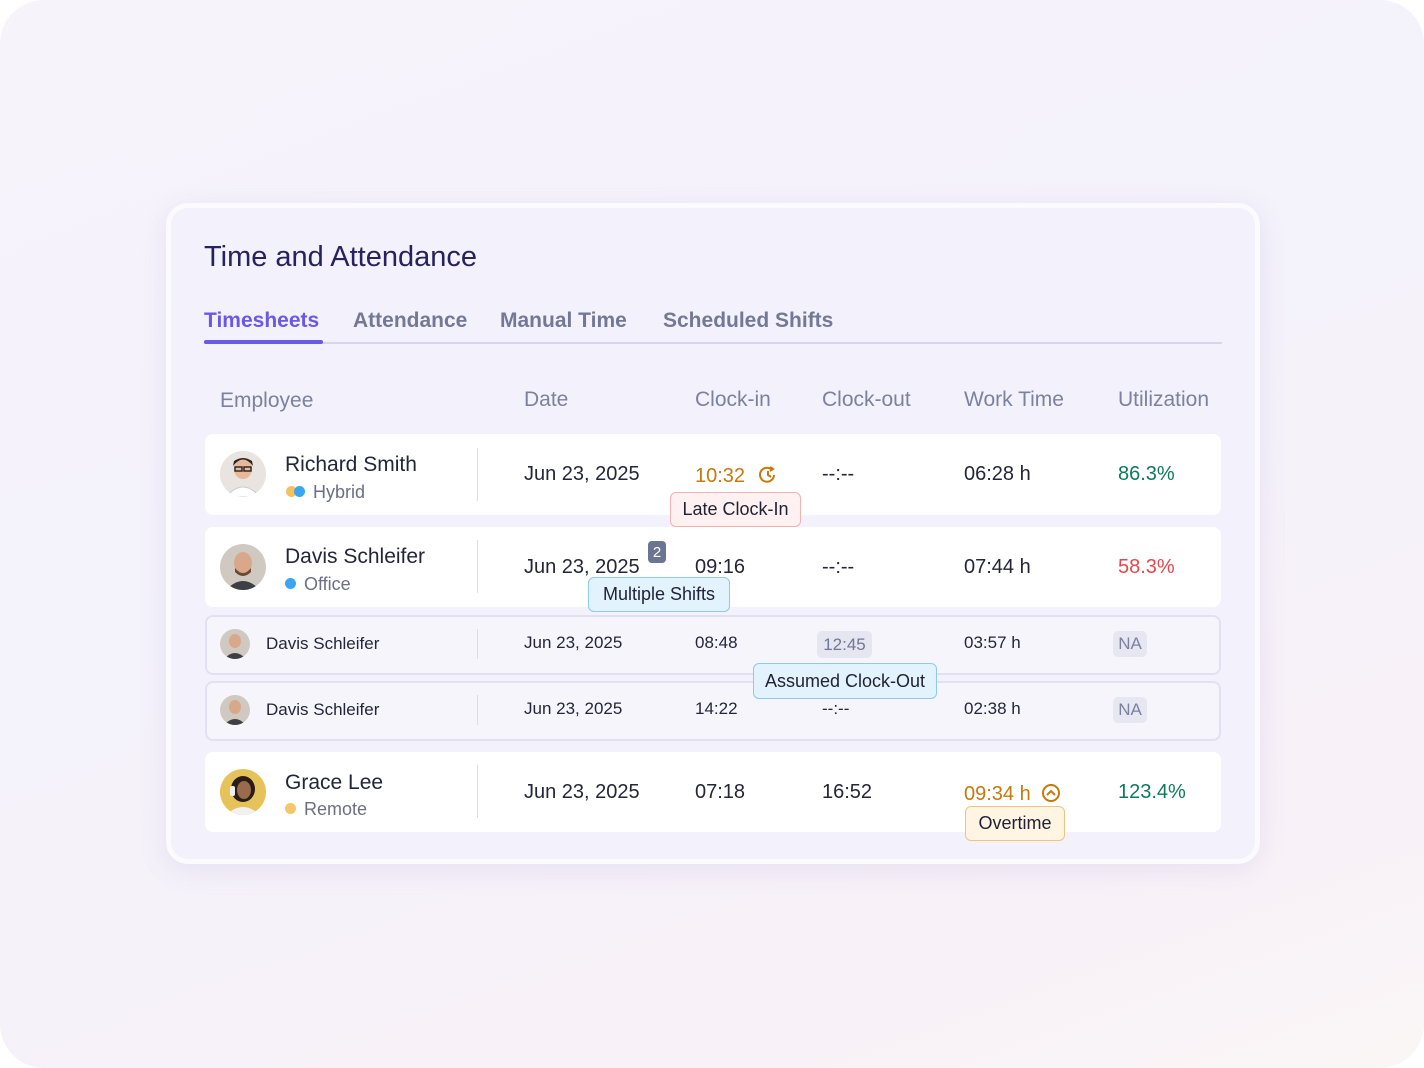  I want to click on employee-name: Richard Smith, so click(351, 464).